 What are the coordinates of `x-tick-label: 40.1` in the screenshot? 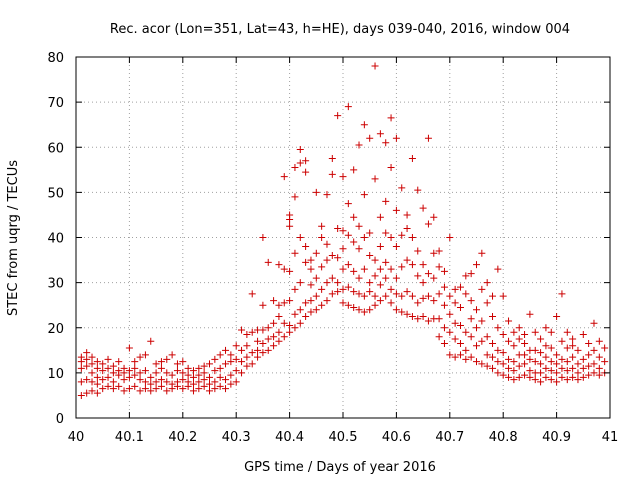 It's located at (129, 437).